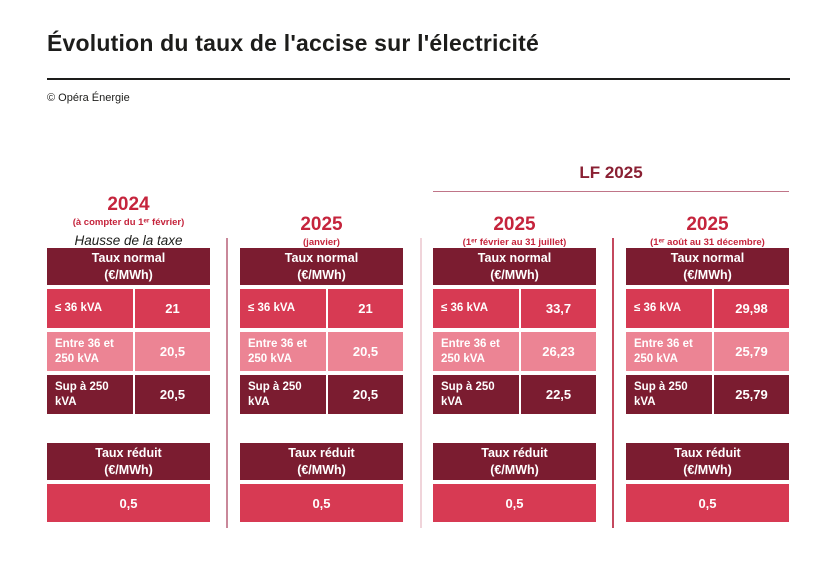 The width and height of the screenshot is (821, 584). I want to click on table-row: ≤ 36 kVA 33,7, so click(514, 308).